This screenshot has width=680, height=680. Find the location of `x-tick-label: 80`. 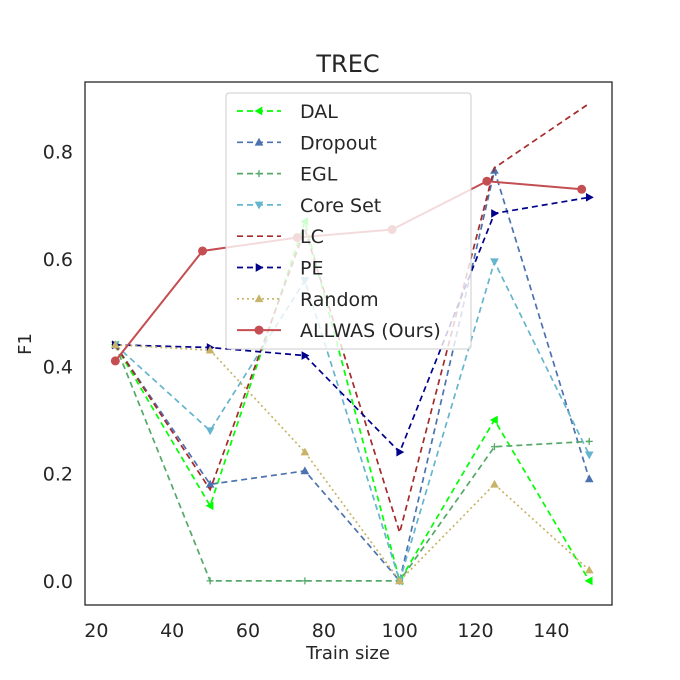

x-tick-label: 80 is located at coordinates (324, 631).